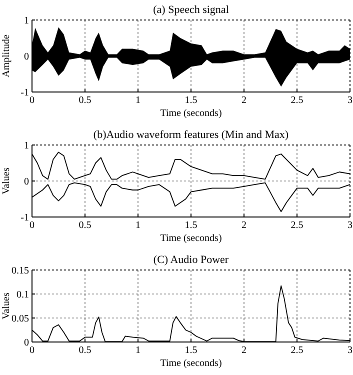 This screenshot has height=375, width=353. I want to click on chart-title: (b)Audio waveform features (Min and Max), so click(191, 135).